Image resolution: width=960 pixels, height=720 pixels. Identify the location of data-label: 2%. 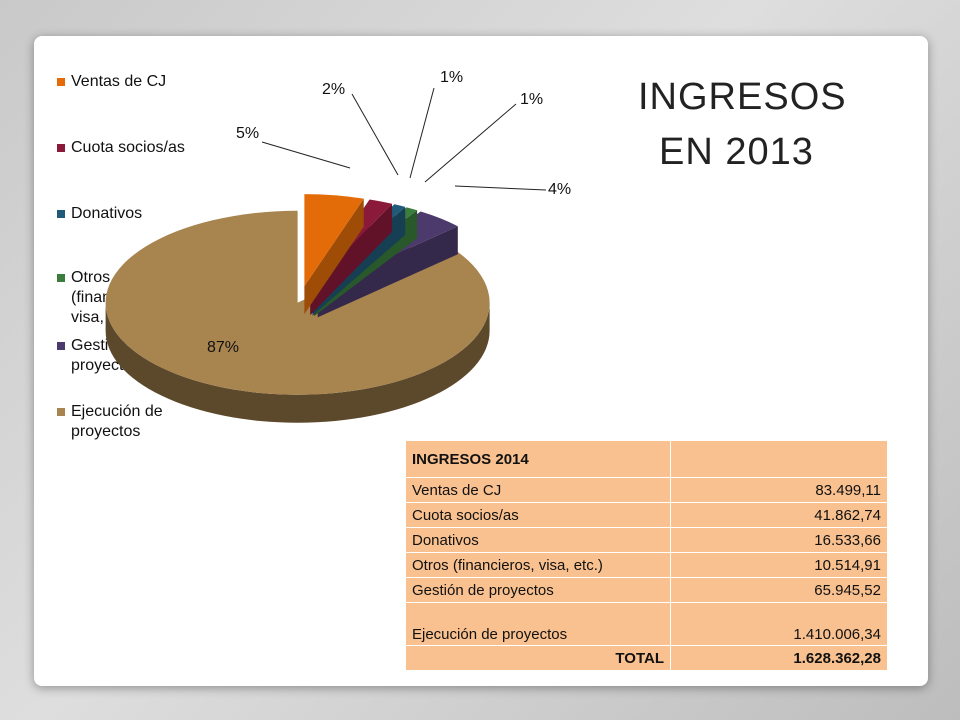
(333, 89).